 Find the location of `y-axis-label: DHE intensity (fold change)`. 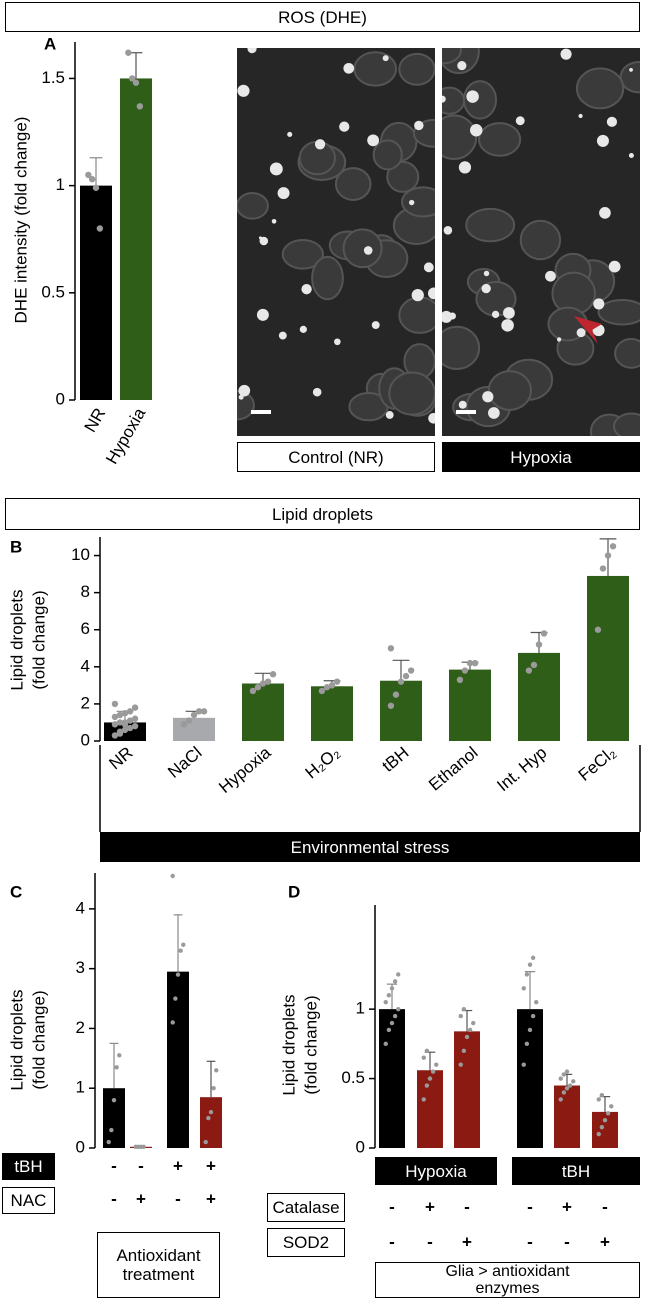

y-axis-label: DHE intensity (fold change) is located at coordinates (20, 220).